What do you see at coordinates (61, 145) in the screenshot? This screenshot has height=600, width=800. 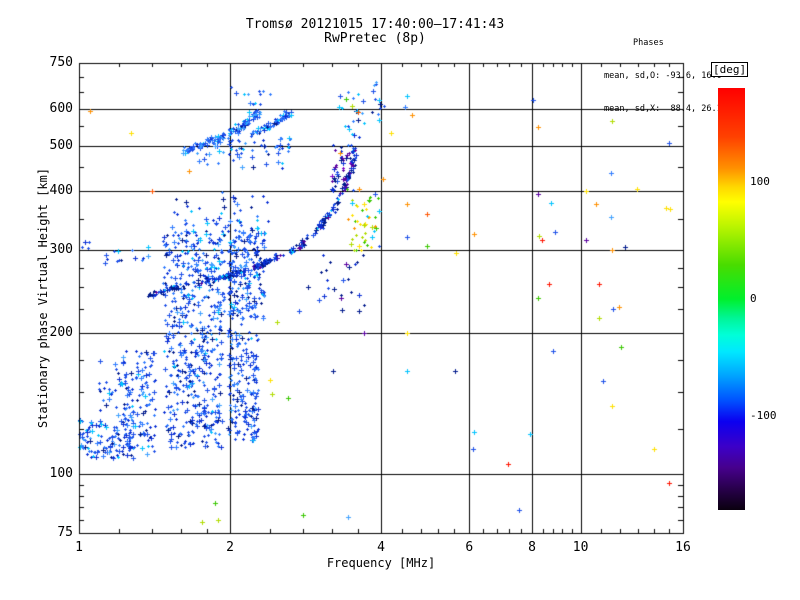 I see `y-tick-label: 500` at bounding box center [61, 145].